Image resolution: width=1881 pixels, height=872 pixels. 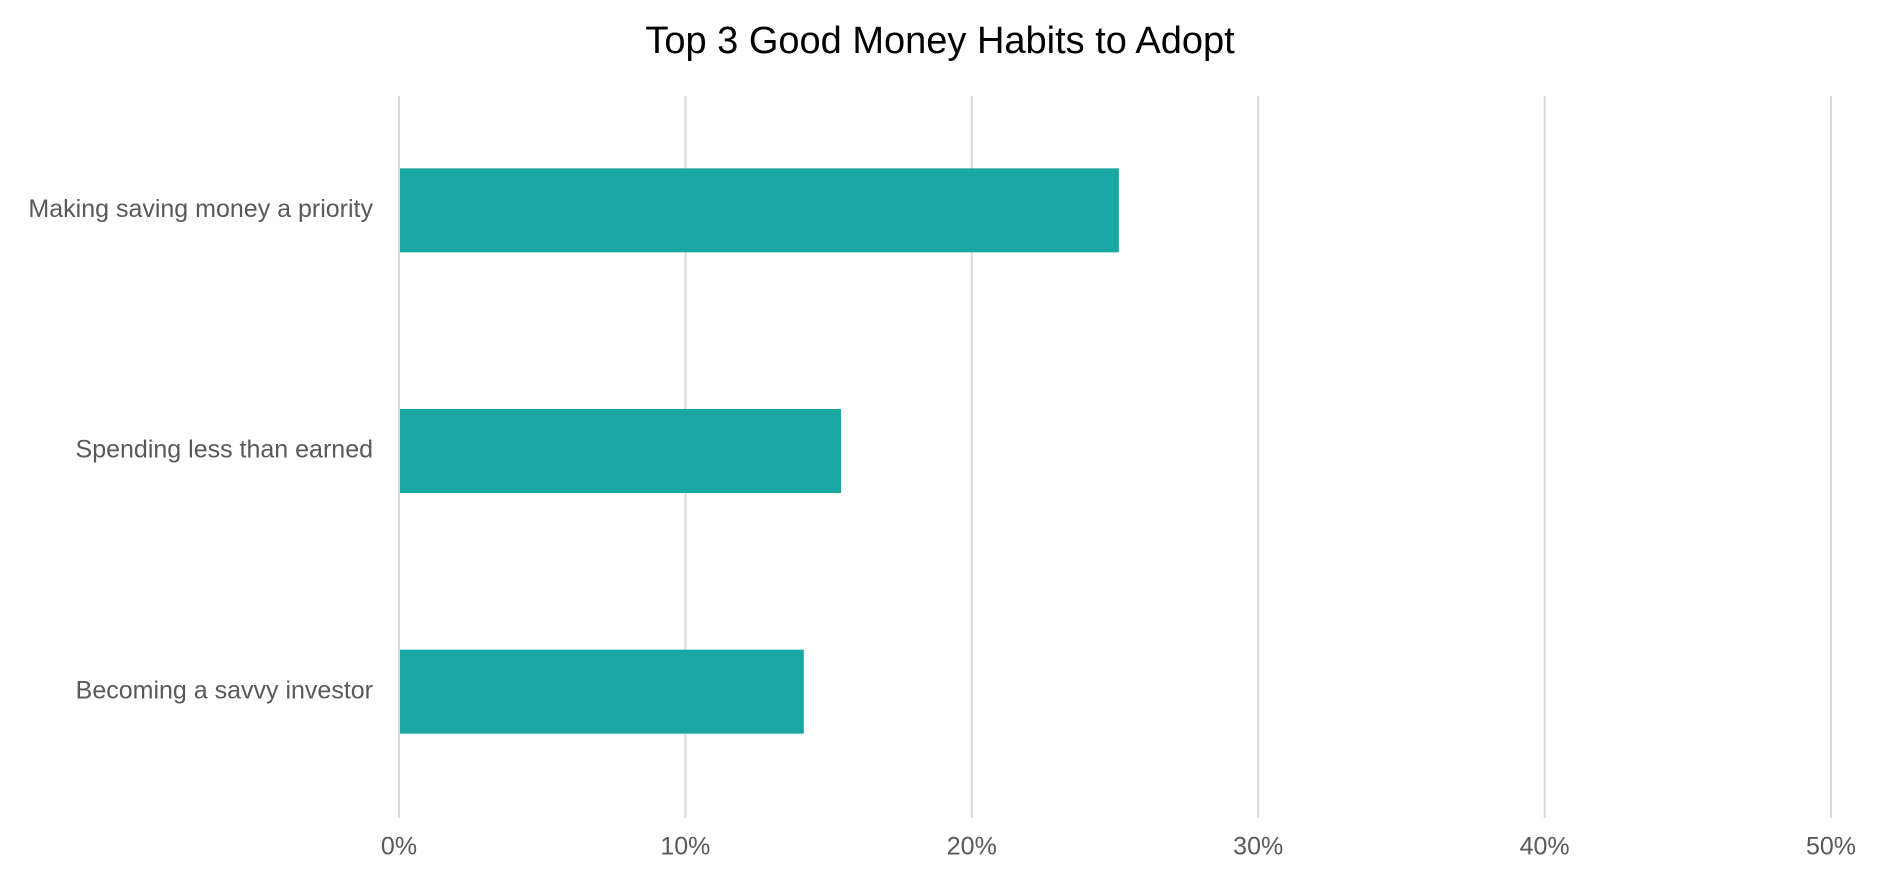 What do you see at coordinates (1831, 847) in the screenshot?
I see `x-tick-label: 50%` at bounding box center [1831, 847].